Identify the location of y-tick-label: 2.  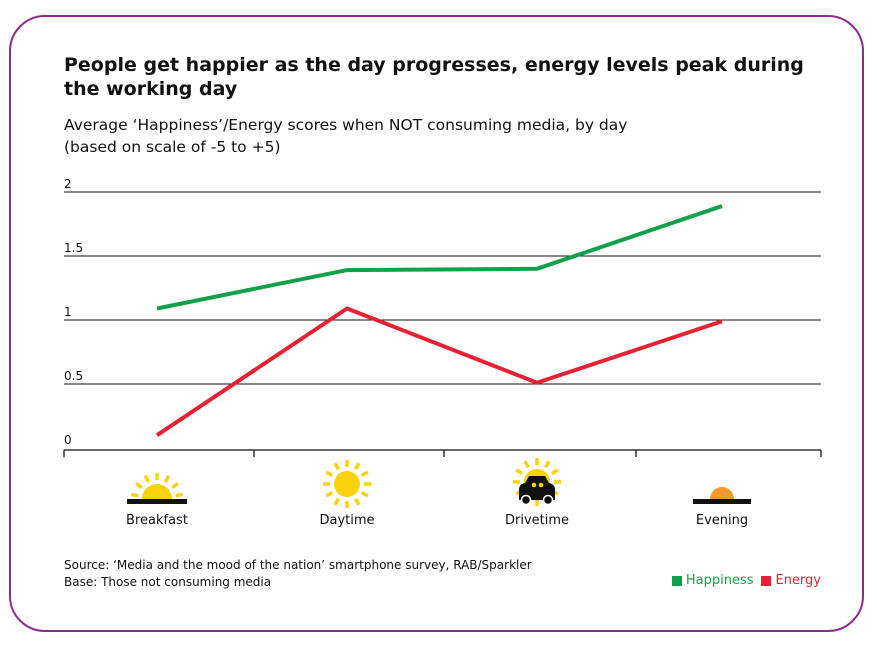
(68, 184).